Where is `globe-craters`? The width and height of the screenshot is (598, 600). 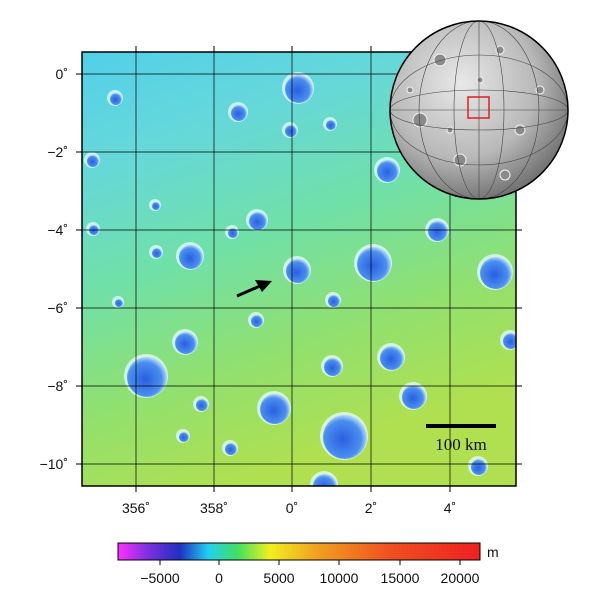
globe-craters is located at coordinates (475, 113).